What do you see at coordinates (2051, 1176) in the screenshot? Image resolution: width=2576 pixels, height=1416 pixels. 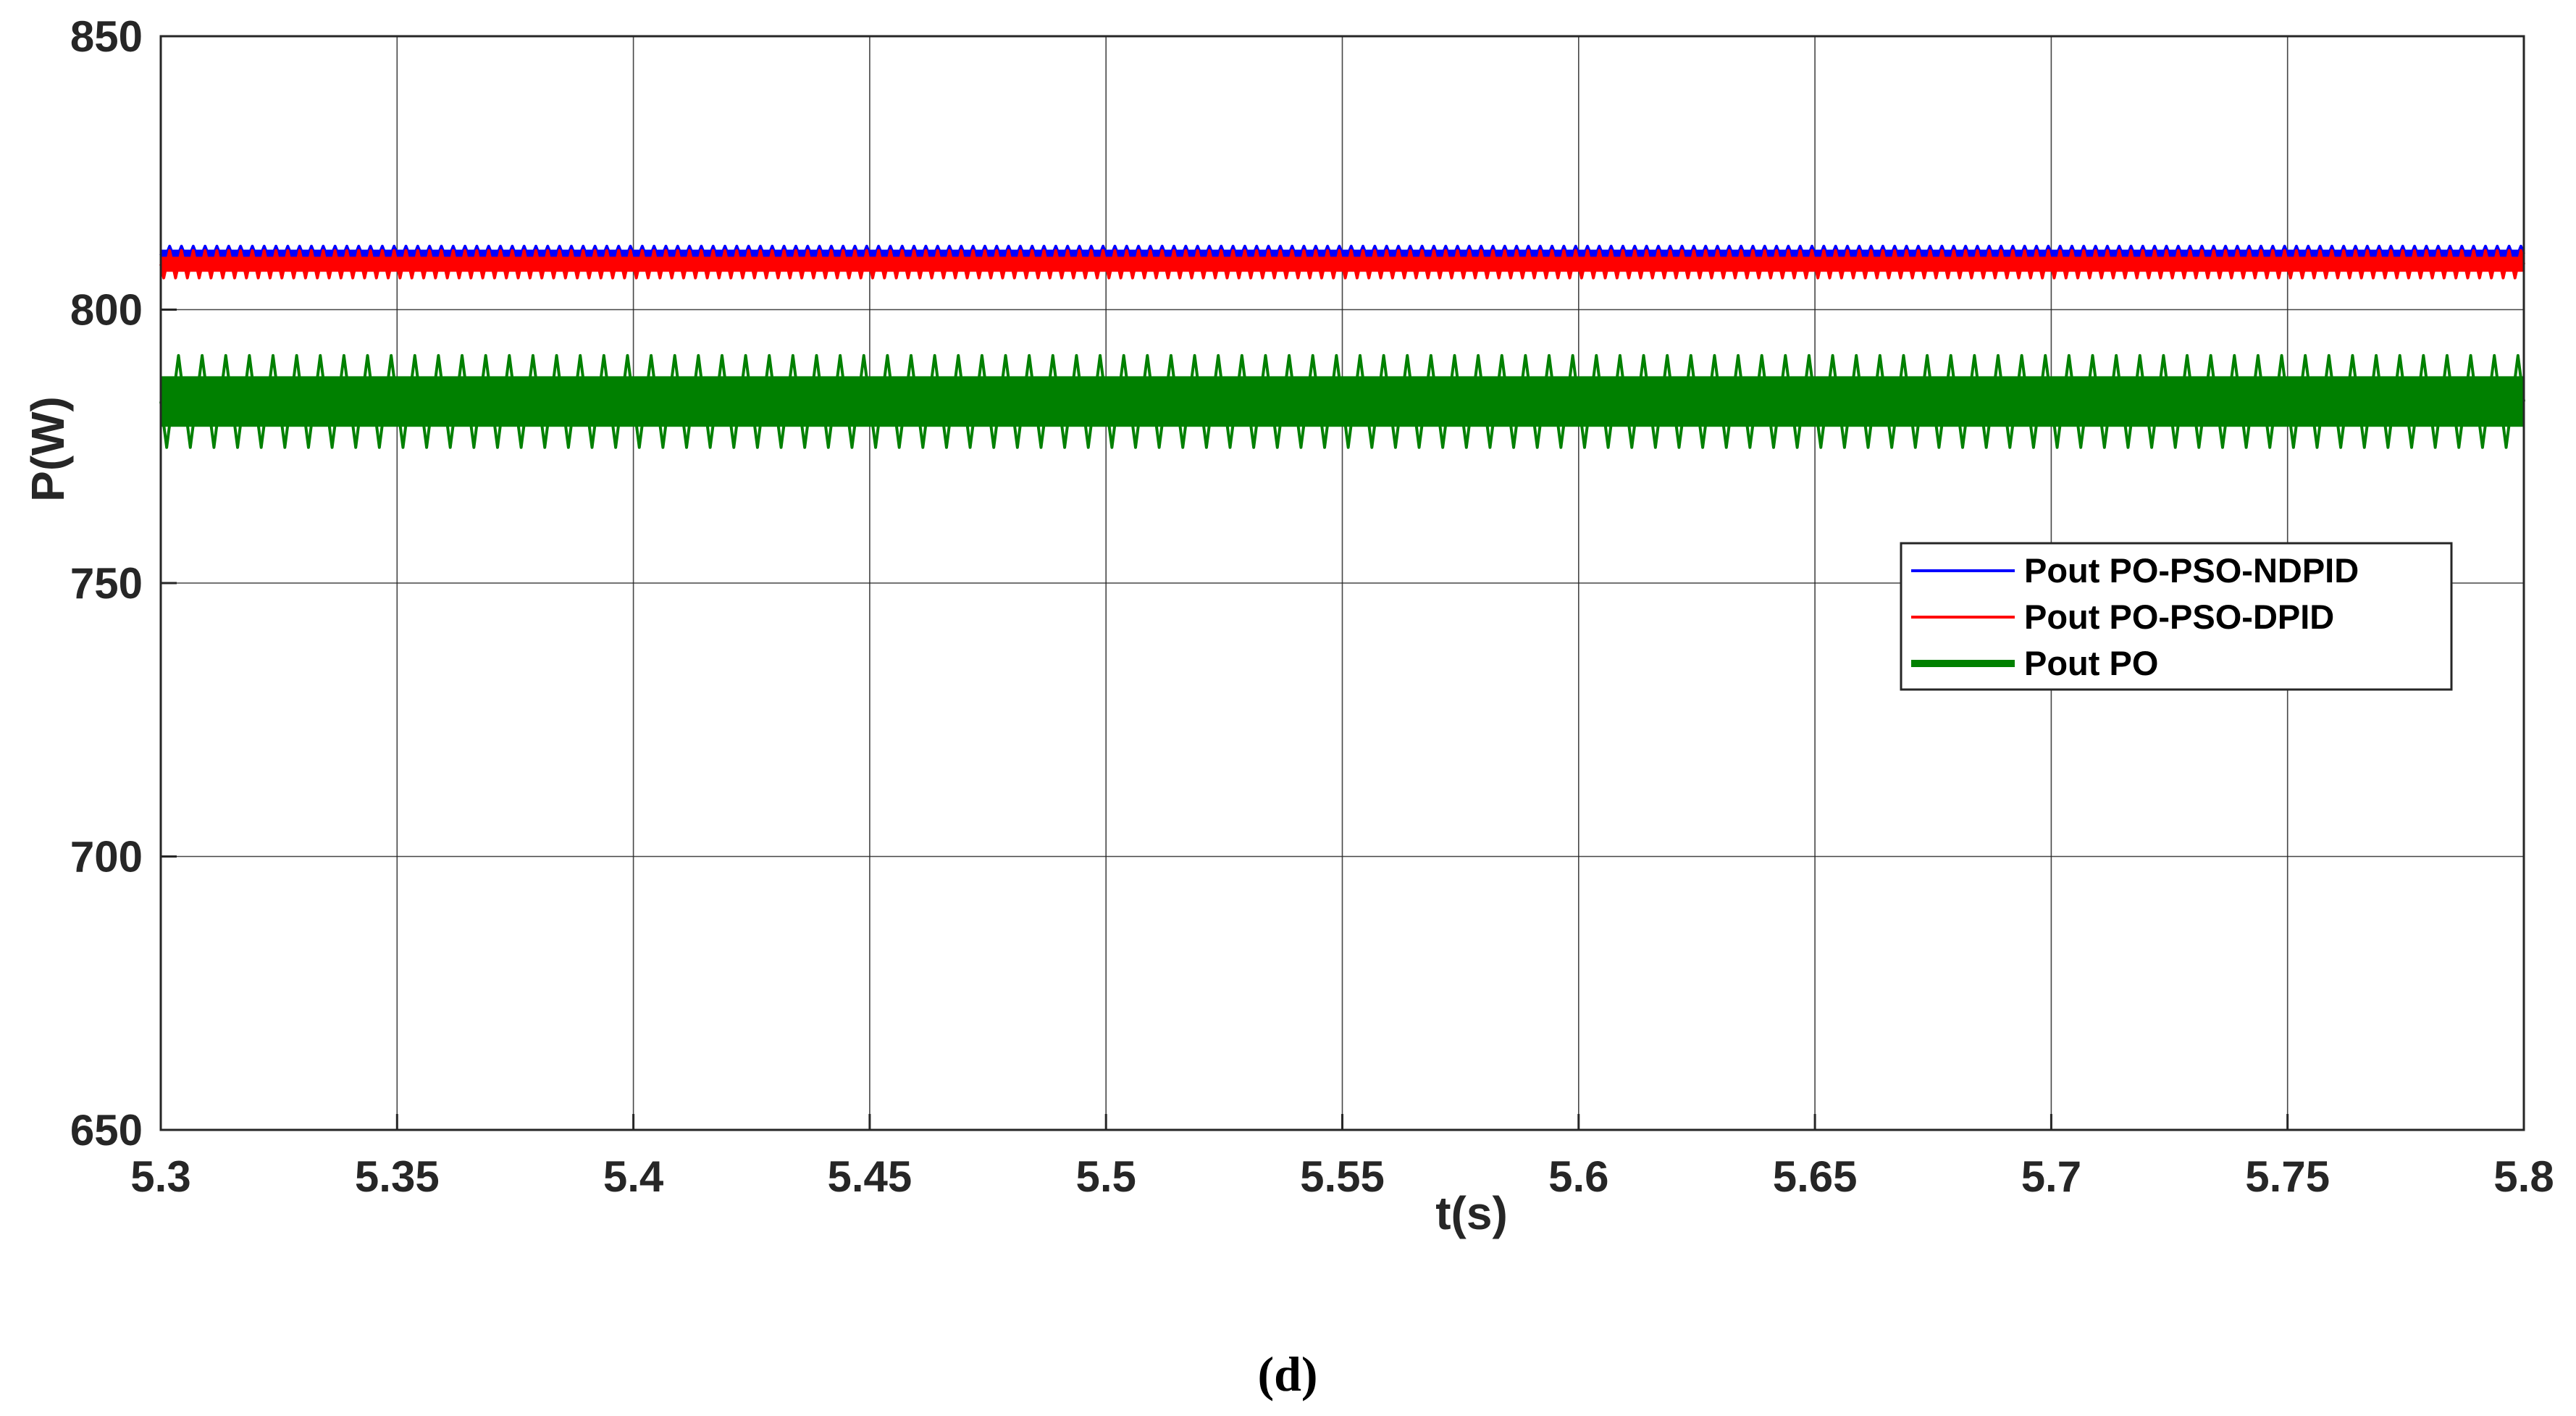 I see `x-tick-label: 5.7` at bounding box center [2051, 1176].